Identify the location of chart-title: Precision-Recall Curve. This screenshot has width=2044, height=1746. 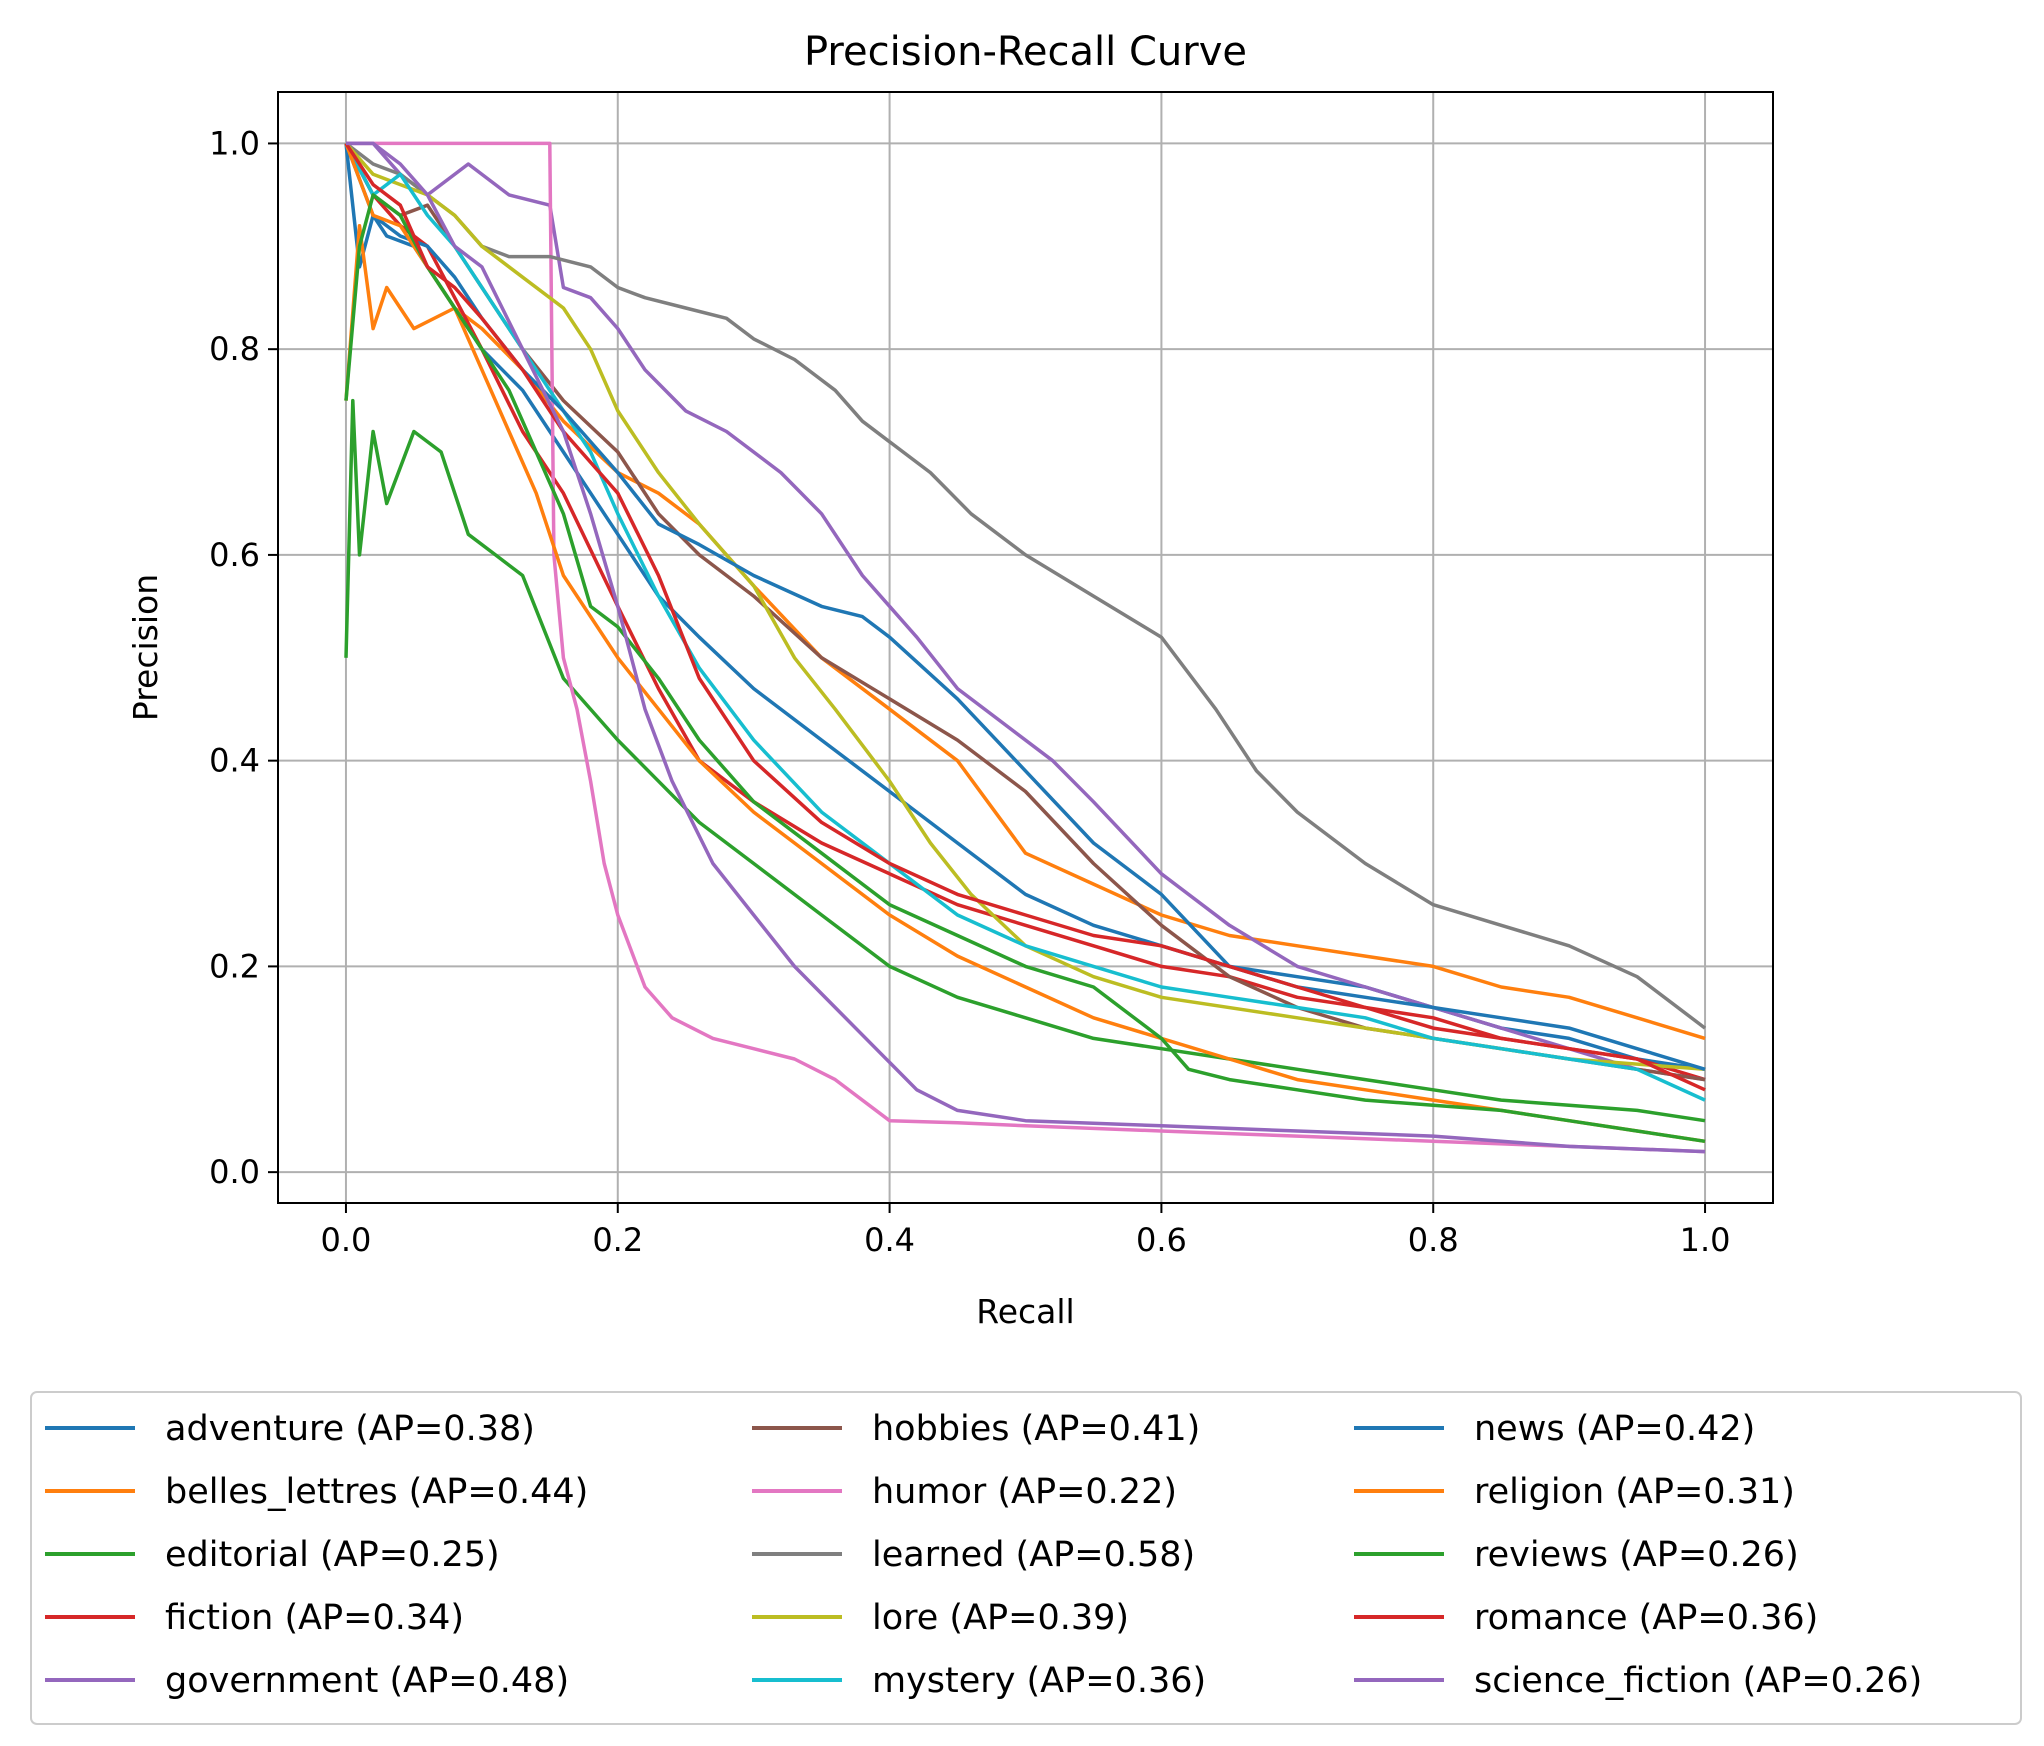
(1025, 52).